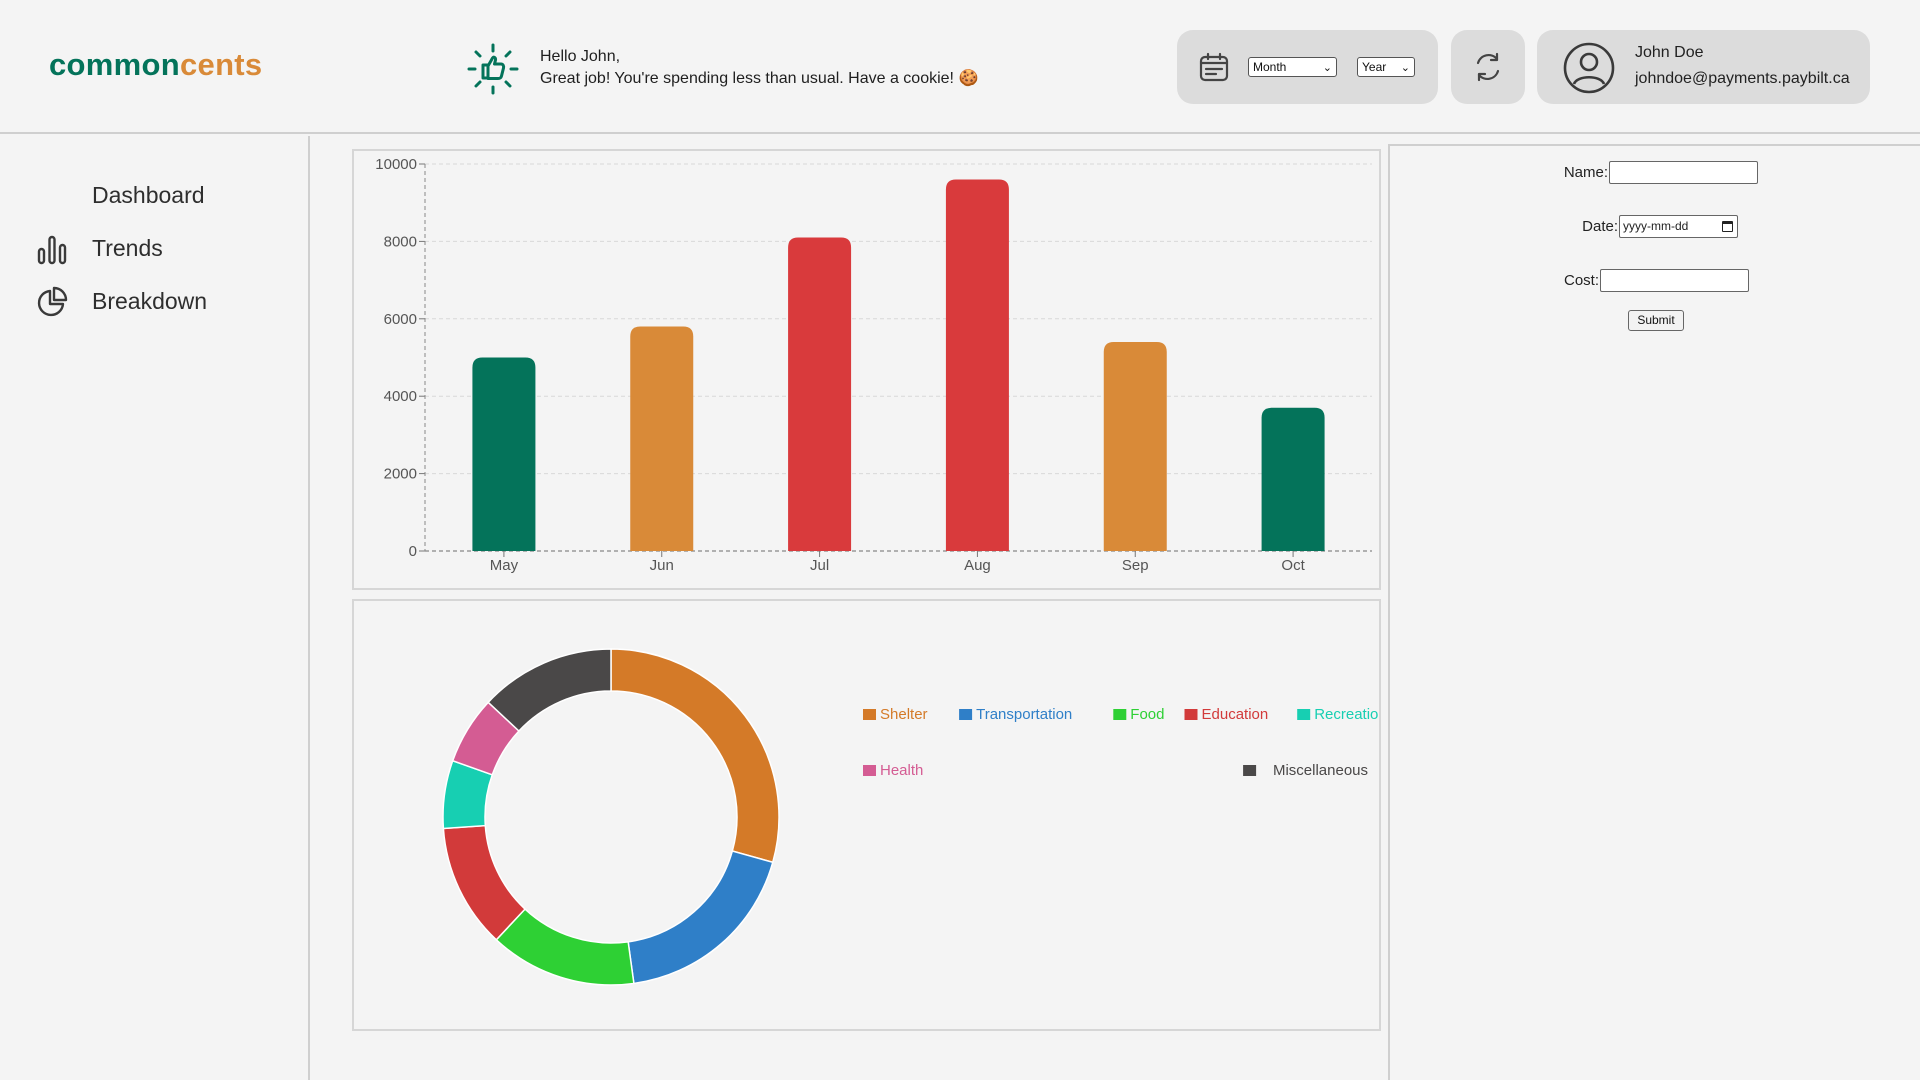 This screenshot has height=1080, width=1920. I want to click on legend-label: Shelter, so click(904, 714).